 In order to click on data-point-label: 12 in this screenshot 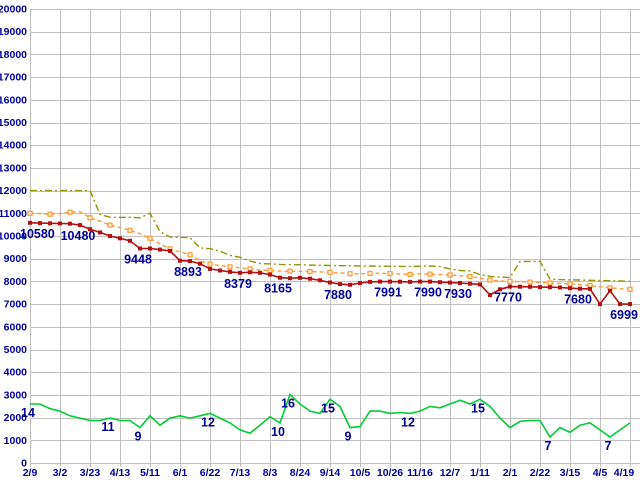, I will do `click(408, 422)`.